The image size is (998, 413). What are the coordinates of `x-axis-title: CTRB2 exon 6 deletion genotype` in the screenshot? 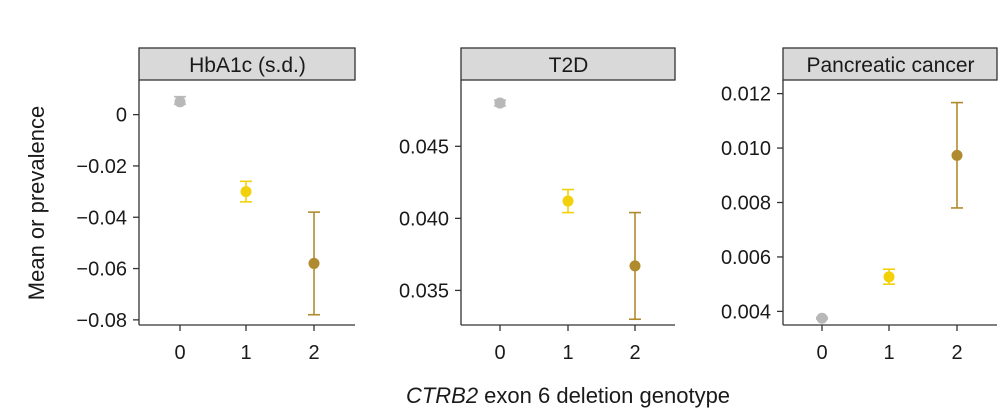 It's located at (568, 395).